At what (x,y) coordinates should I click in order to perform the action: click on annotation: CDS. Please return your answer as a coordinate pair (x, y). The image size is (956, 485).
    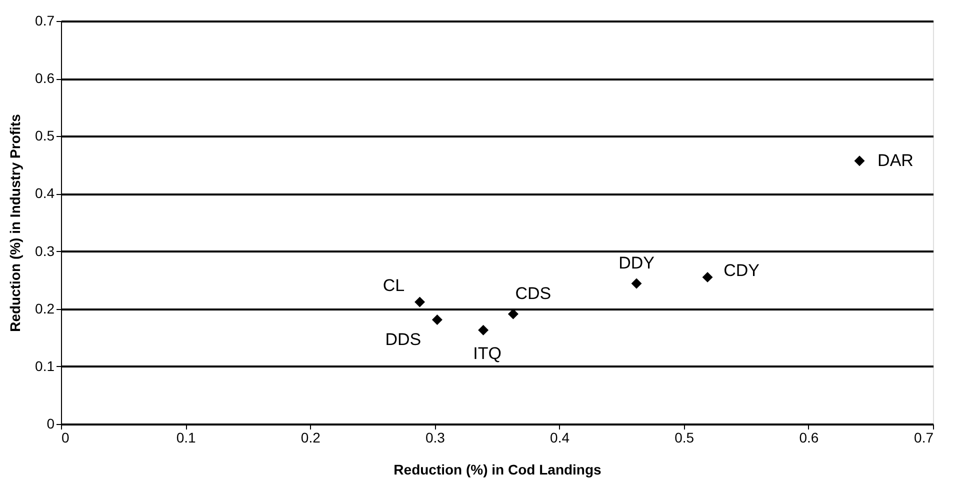
    Looking at the image, I should click on (533, 294).